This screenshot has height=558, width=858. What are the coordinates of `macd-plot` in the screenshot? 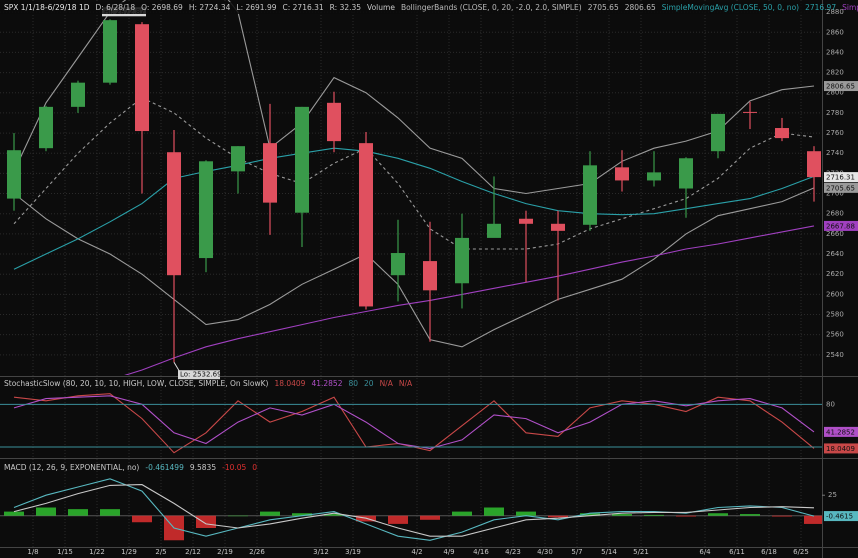 It's located at (411, 509).